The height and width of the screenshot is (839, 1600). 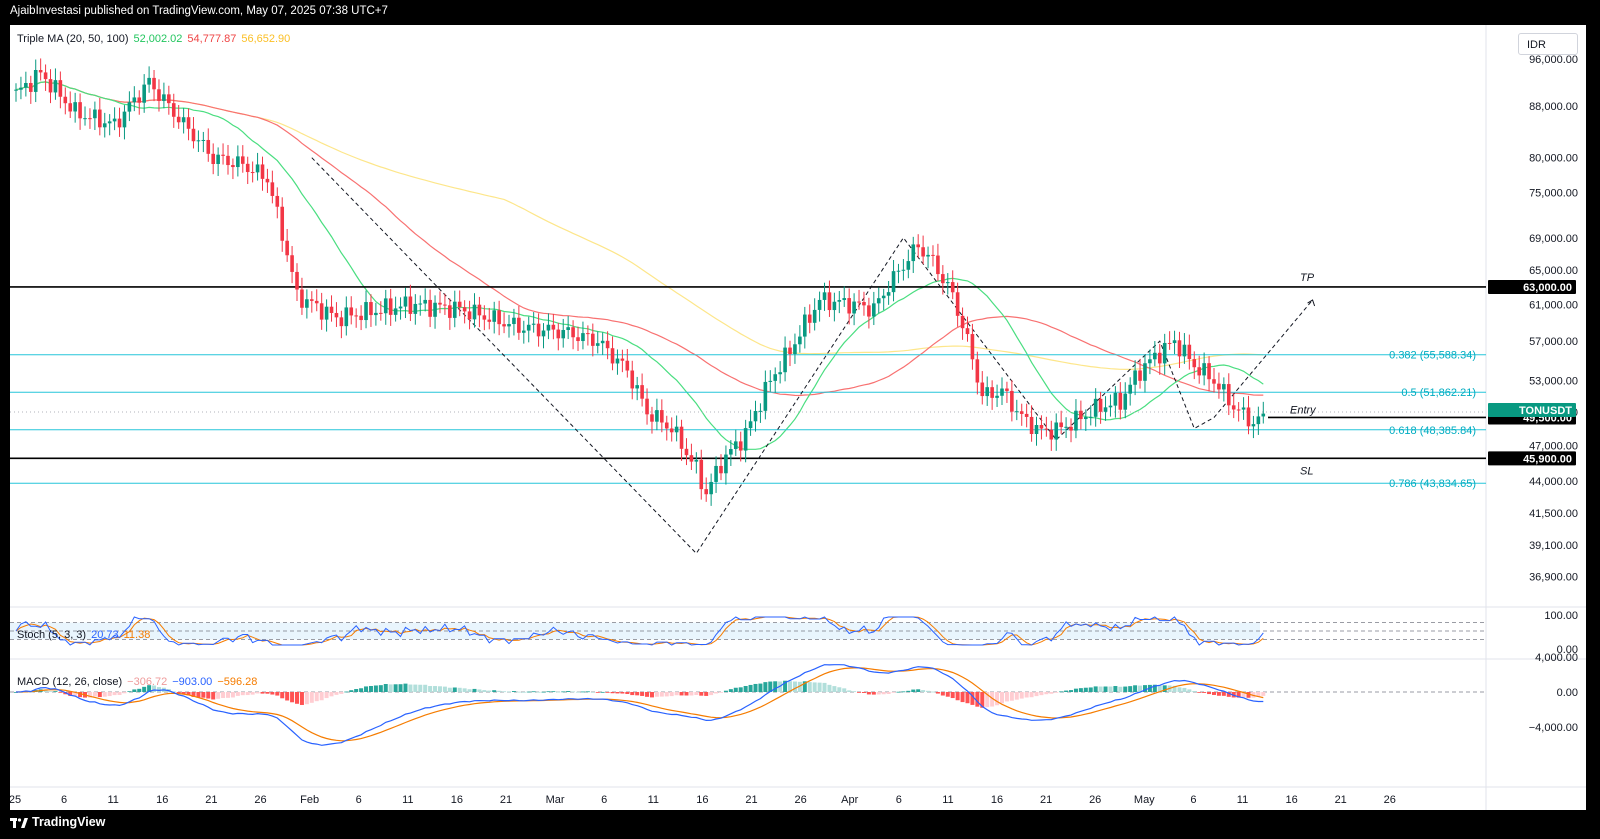 What do you see at coordinates (947, 800) in the screenshot?
I see `date-tick-label: 11` at bounding box center [947, 800].